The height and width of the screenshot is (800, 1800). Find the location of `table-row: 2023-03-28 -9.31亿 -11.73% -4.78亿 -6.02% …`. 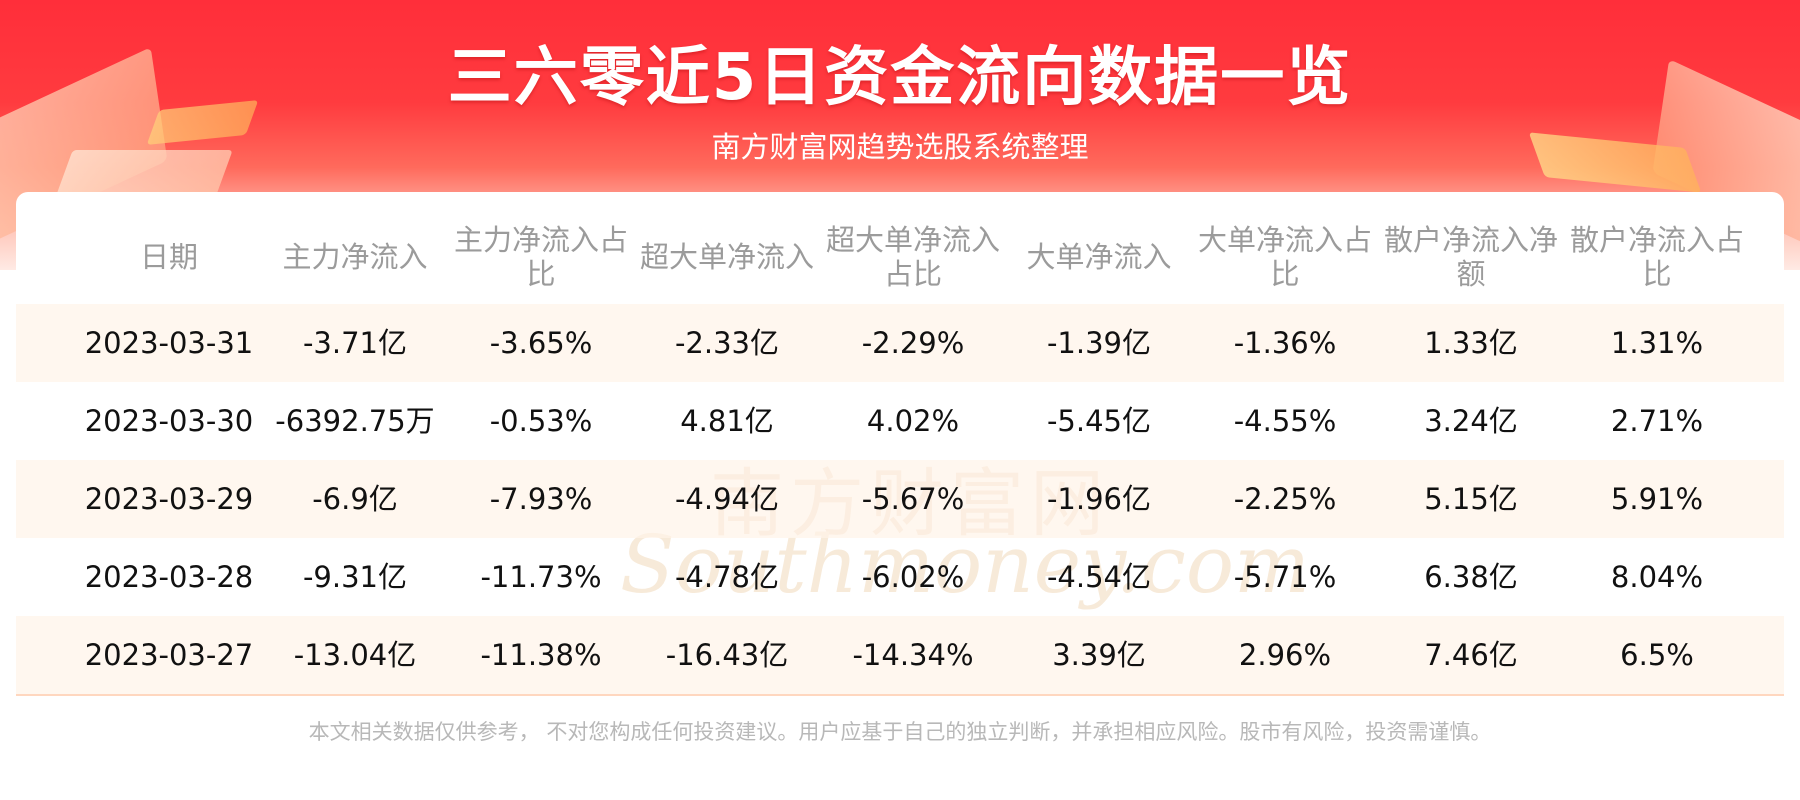

table-row: 2023-03-28 -9.31亿 -11.73% -4.78亿 -6.02% … is located at coordinates (900, 577).